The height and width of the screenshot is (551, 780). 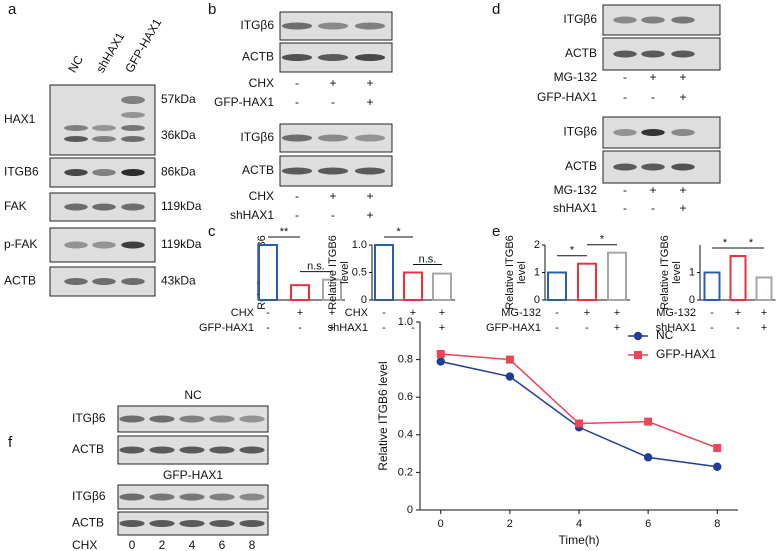 What do you see at coordinates (537, 245) in the screenshot?
I see `y-tick-label: 2` at bounding box center [537, 245].